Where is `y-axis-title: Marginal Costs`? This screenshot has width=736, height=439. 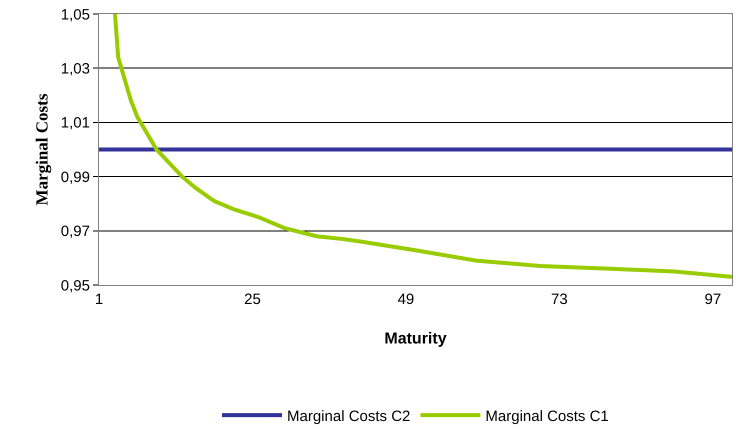
y-axis-title: Marginal Costs is located at coordinates (42, 149).